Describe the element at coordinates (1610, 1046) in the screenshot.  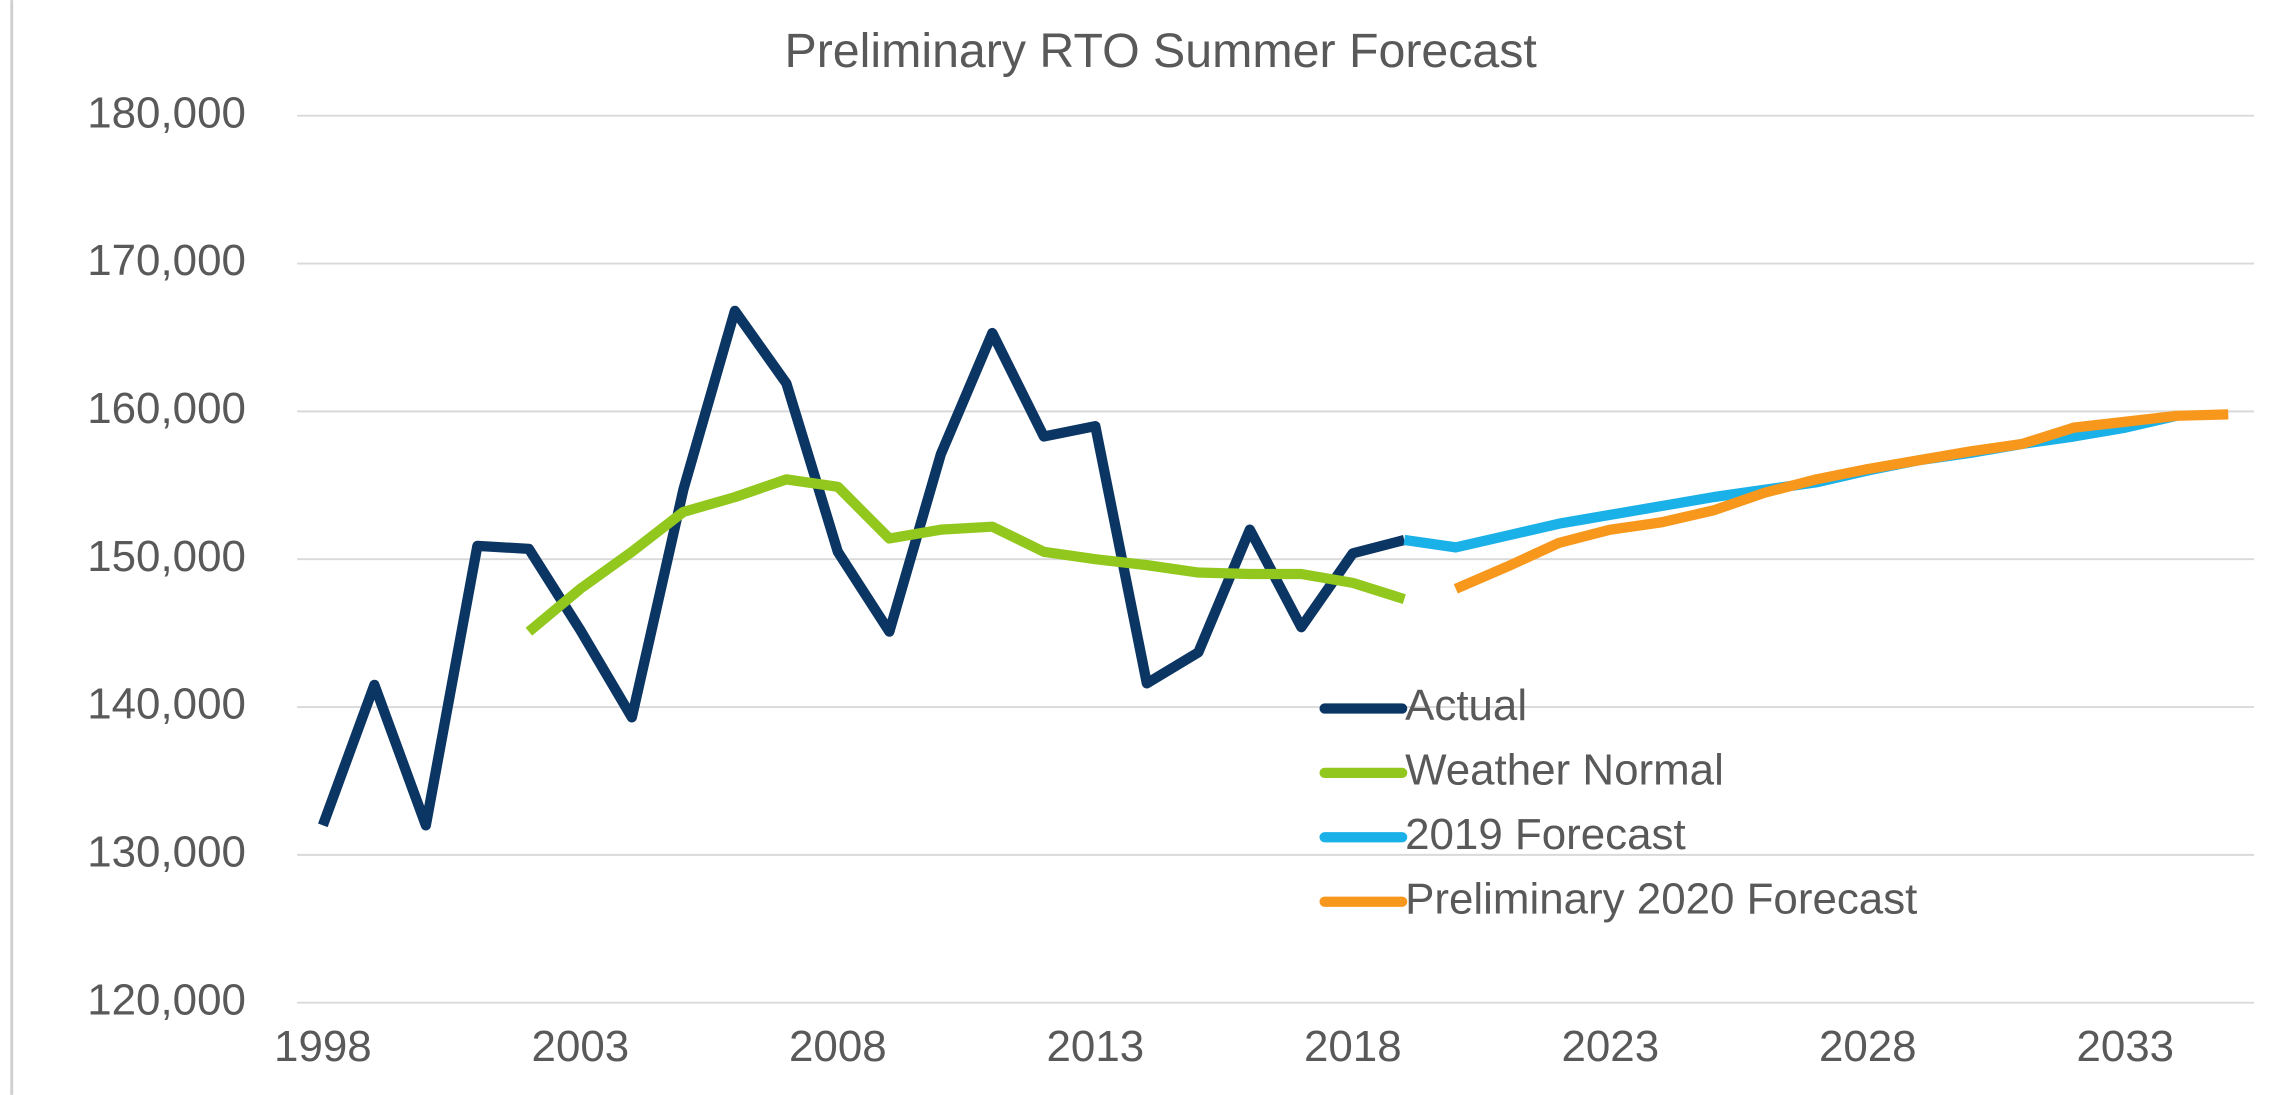
I see `x-tick-label: 2023` at that location.